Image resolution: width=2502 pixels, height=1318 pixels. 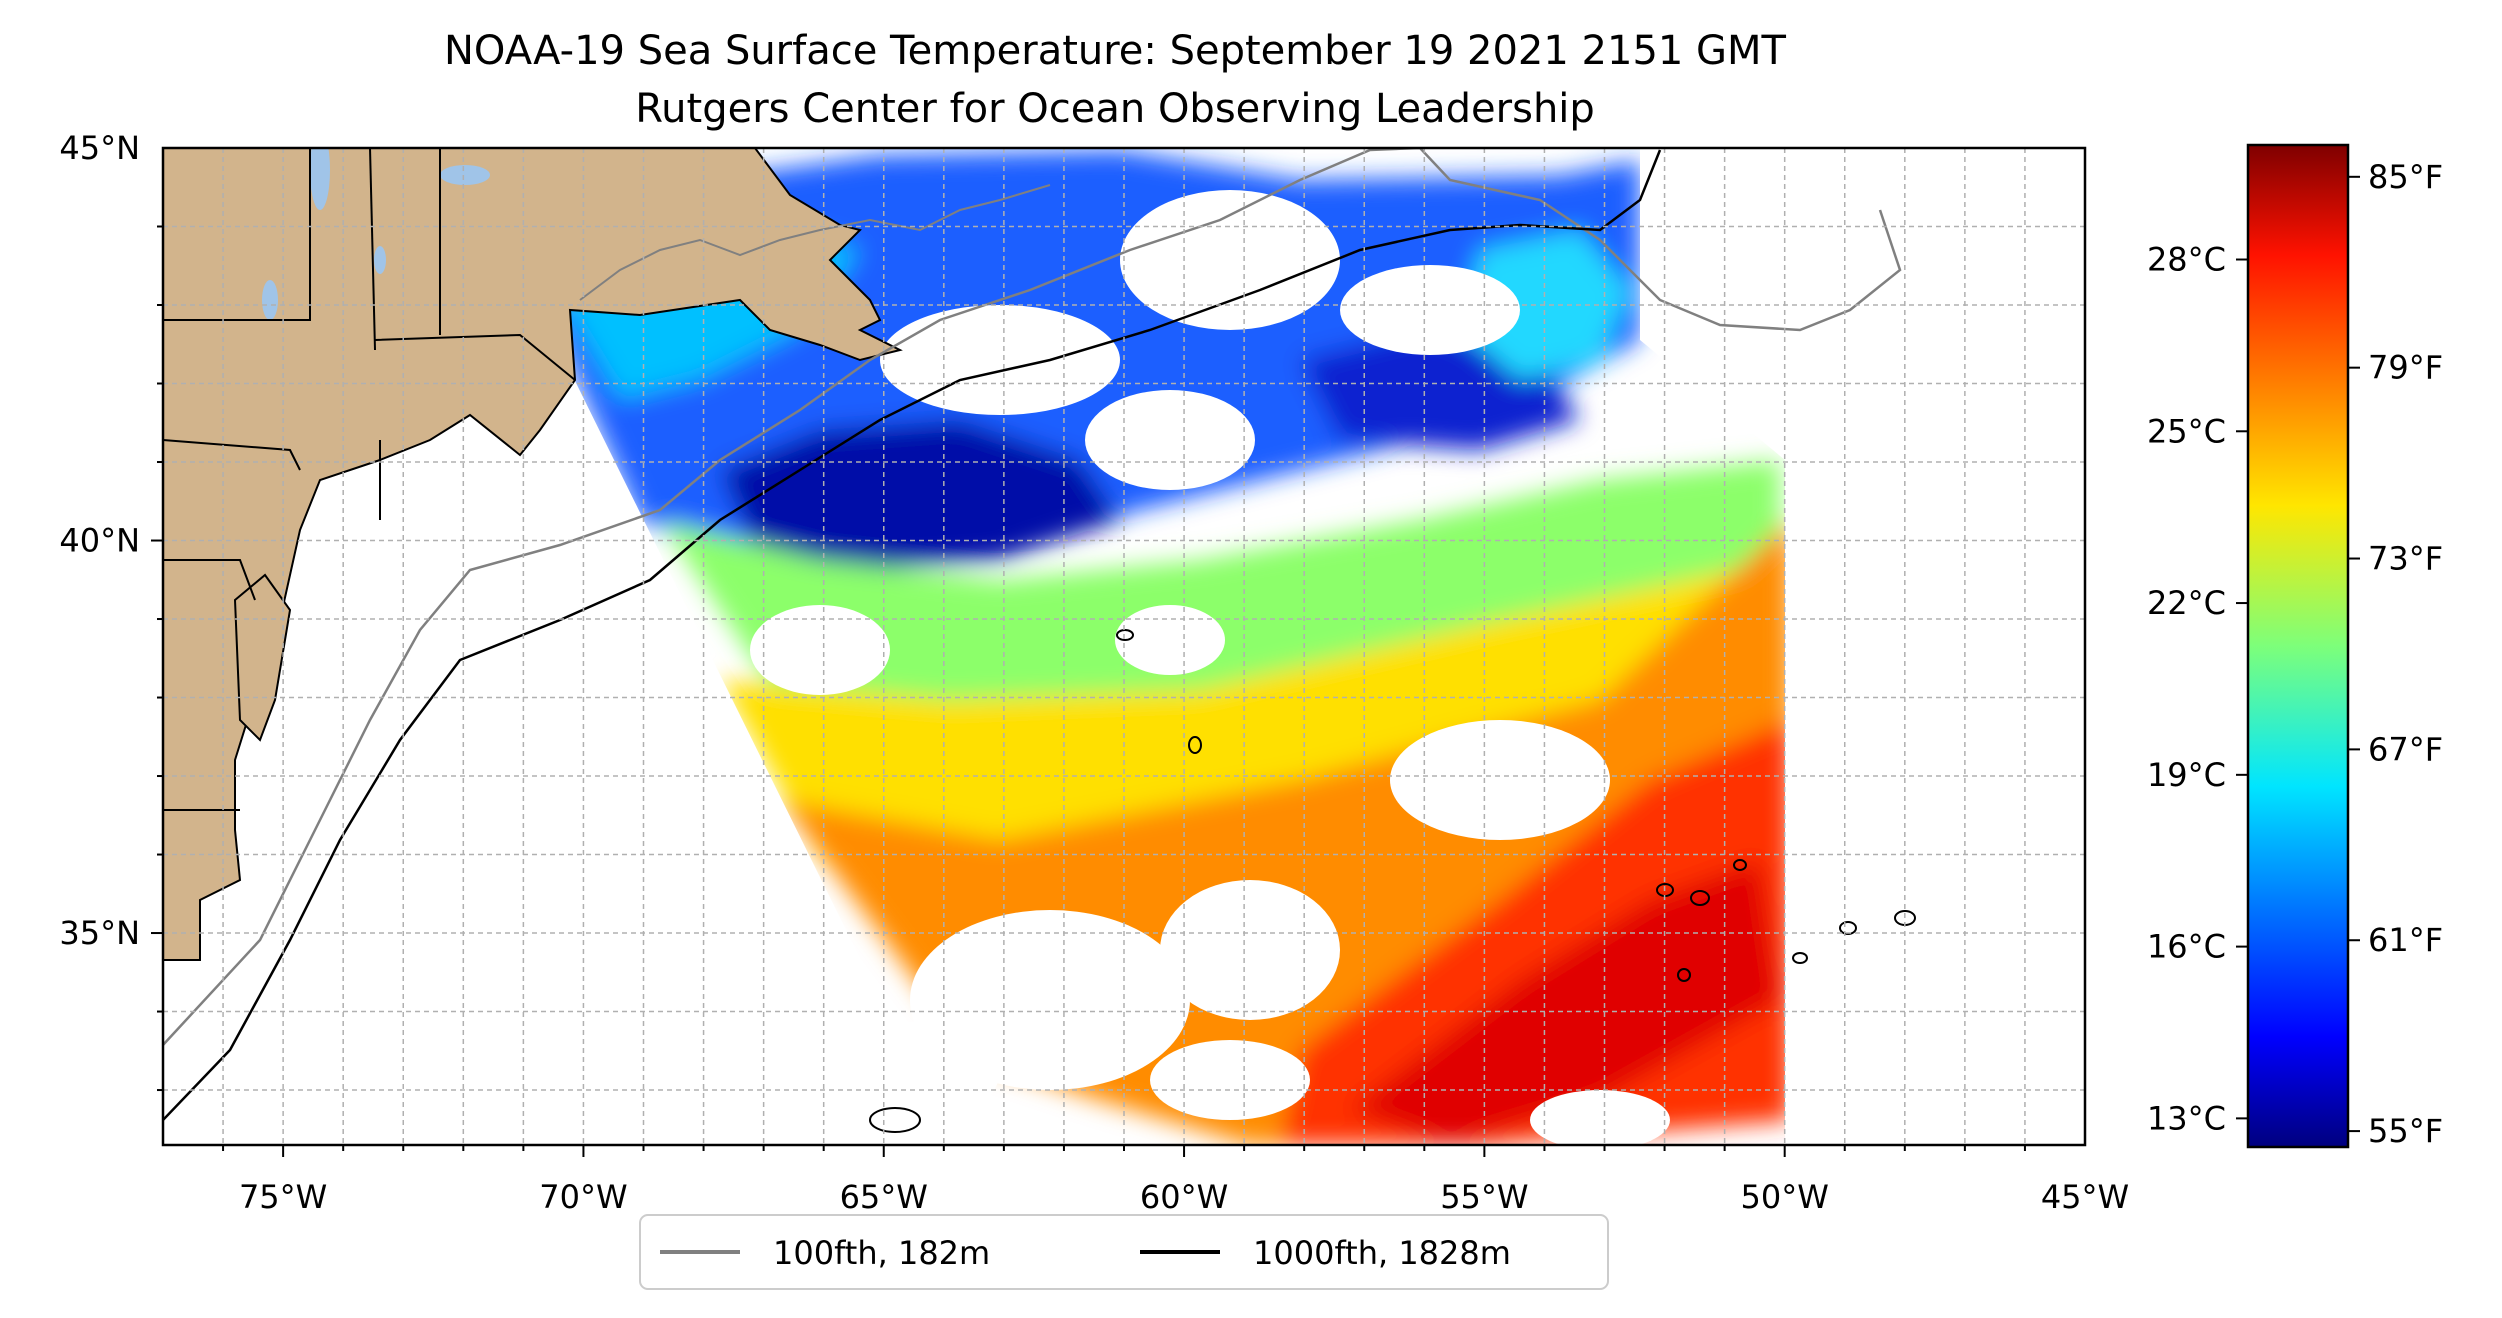 I want to click on colorbar-fahrenheit-ticks: 85°F 79°F 73°F 67°F 61°F 55°F, so click(x=2395, y=654).